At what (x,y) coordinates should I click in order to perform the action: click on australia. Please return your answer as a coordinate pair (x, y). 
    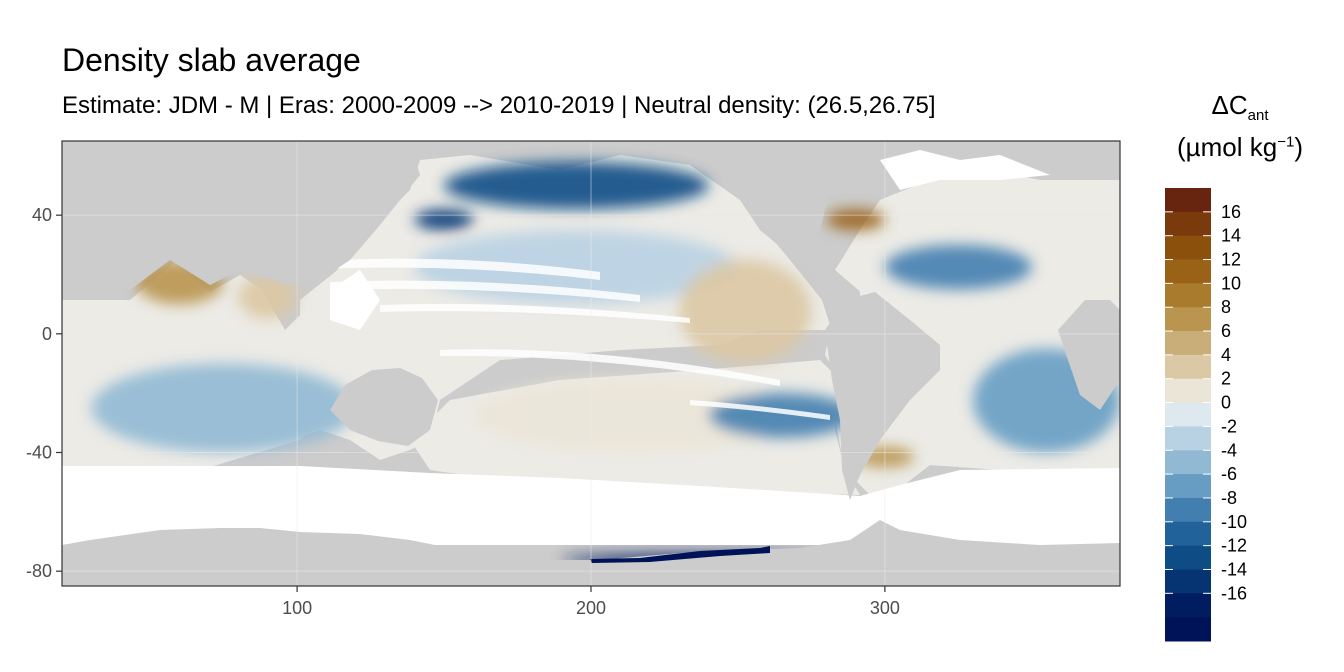
    Looking at the image, I should click on (384, 407).